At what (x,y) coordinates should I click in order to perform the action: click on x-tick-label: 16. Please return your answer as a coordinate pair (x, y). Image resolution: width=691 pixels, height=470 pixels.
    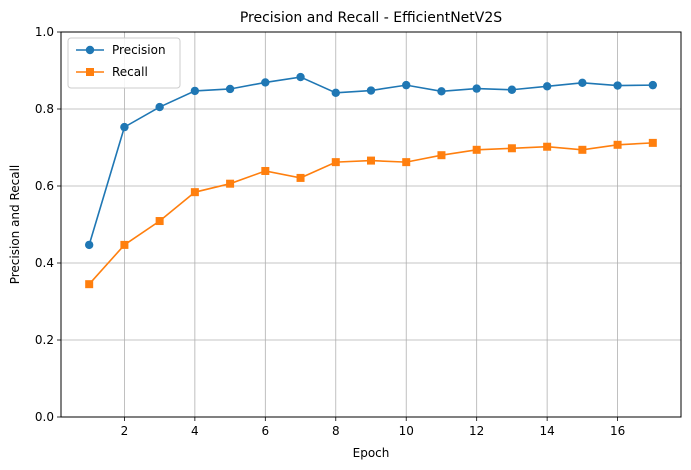
    Looking at the image, I should click on (617, 431).